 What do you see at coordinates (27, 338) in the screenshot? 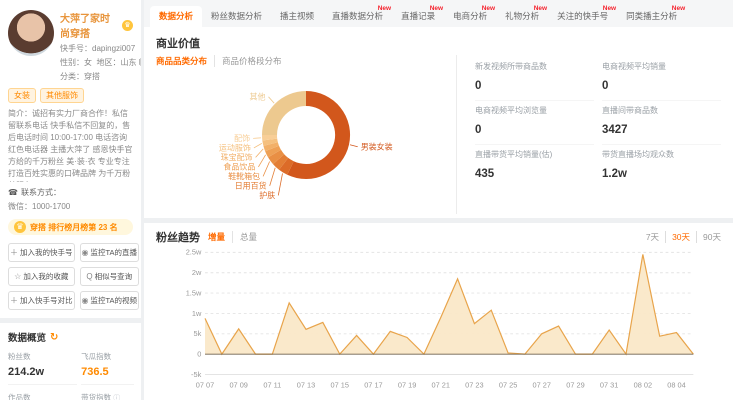
I see `overview-title: 数据概览` at bounding box center [27, 338].